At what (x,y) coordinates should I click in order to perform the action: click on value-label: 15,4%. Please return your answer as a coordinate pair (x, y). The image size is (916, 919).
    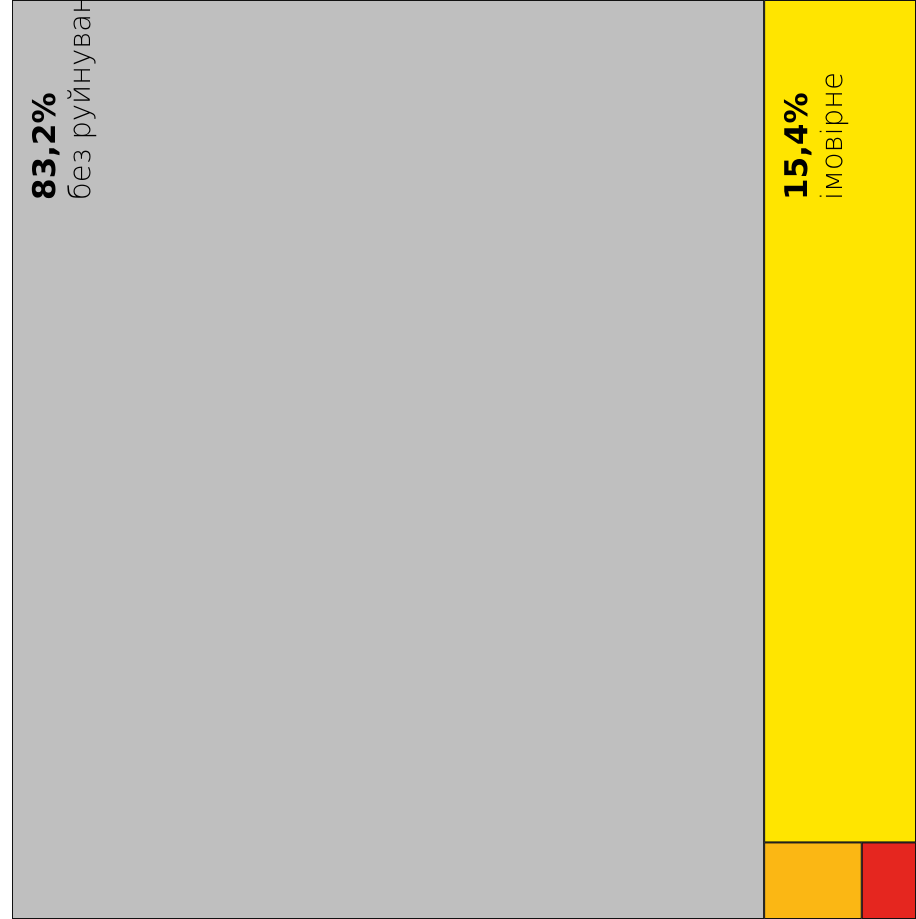
    Looking at the image, I should click on (797, 146).